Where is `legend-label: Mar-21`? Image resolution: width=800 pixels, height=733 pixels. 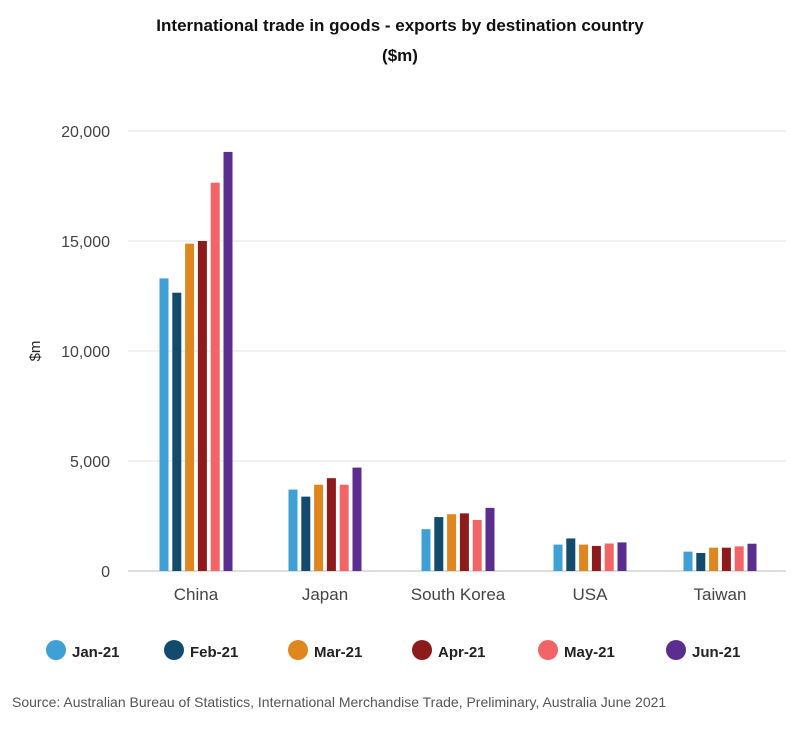
legend-label: Mar-21 is located at coordinates (338, 652).